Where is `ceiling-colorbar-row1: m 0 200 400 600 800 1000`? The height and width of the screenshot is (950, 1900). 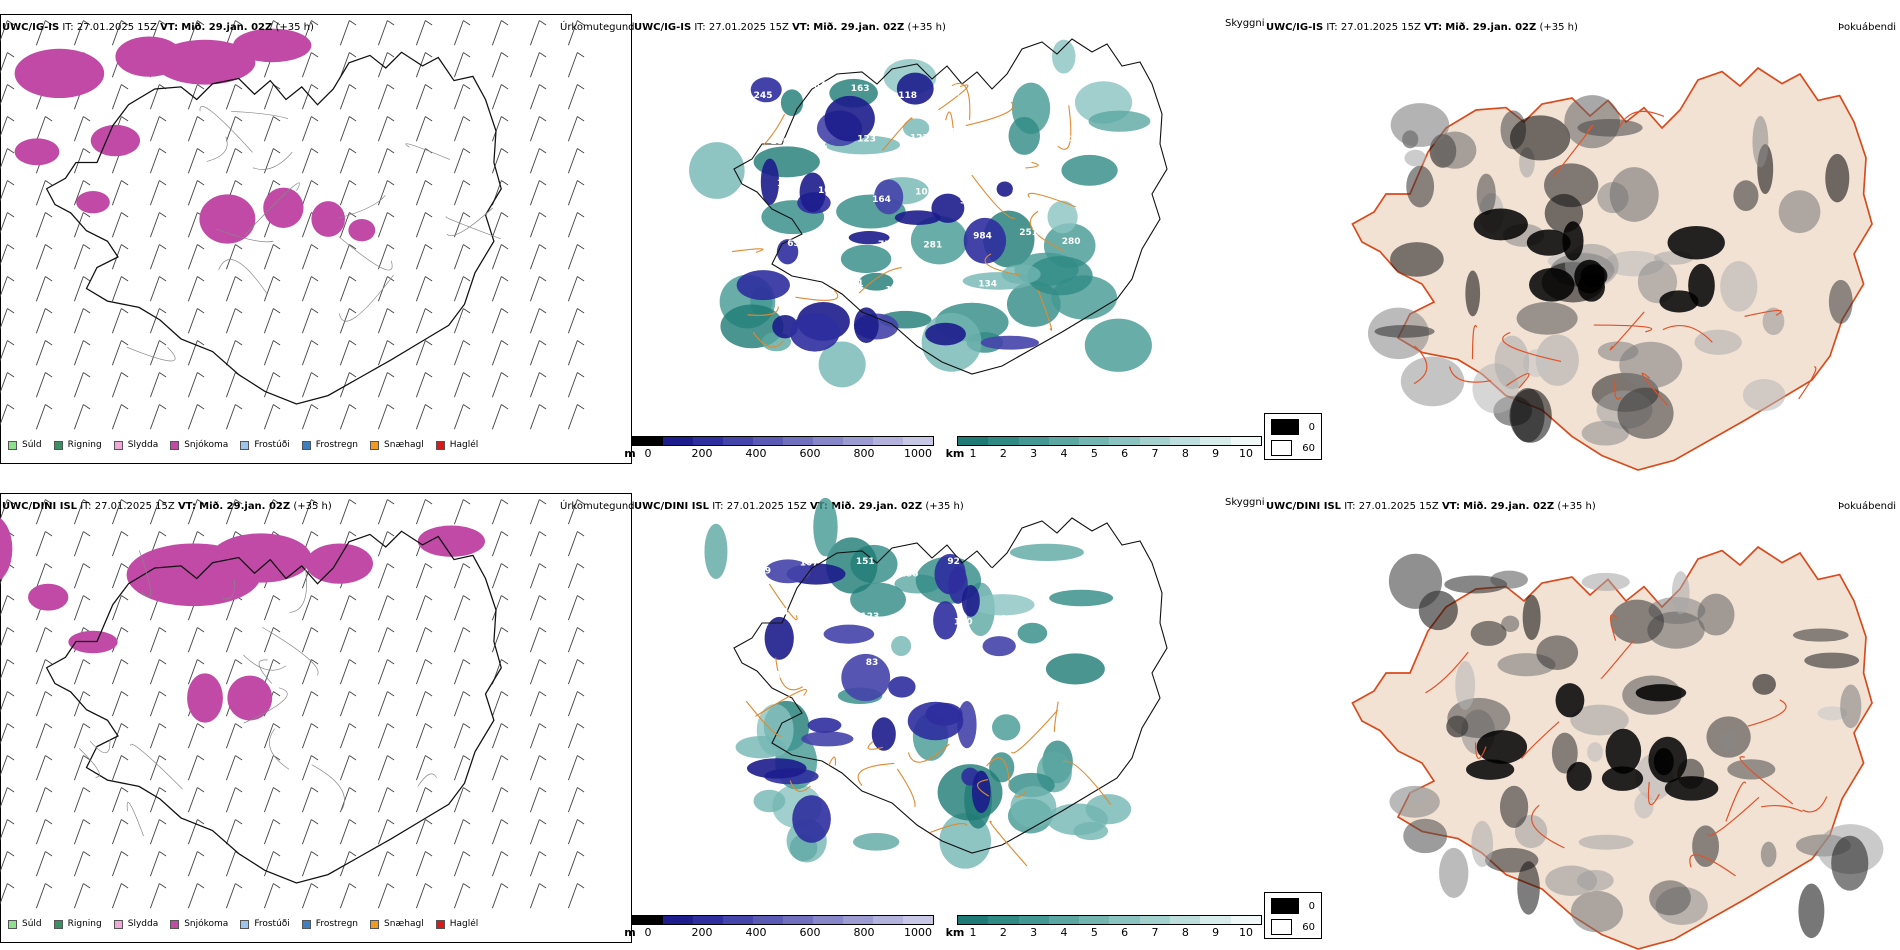
ceiling-colorbar-row1: m 0 200 400 600 800 1000 is located at coordinates (779, 448).